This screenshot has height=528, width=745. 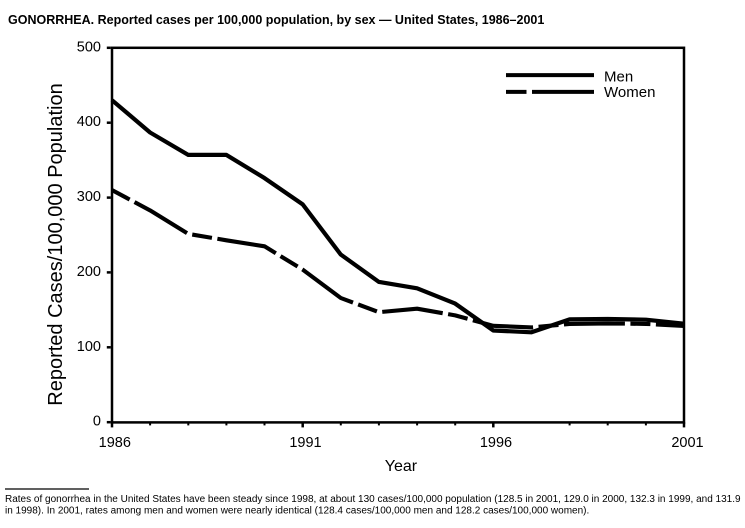 What do you see at coordinates (629, 92) in the screenshot?
I see `svg-text: Women` at bounding box center [629, 92].